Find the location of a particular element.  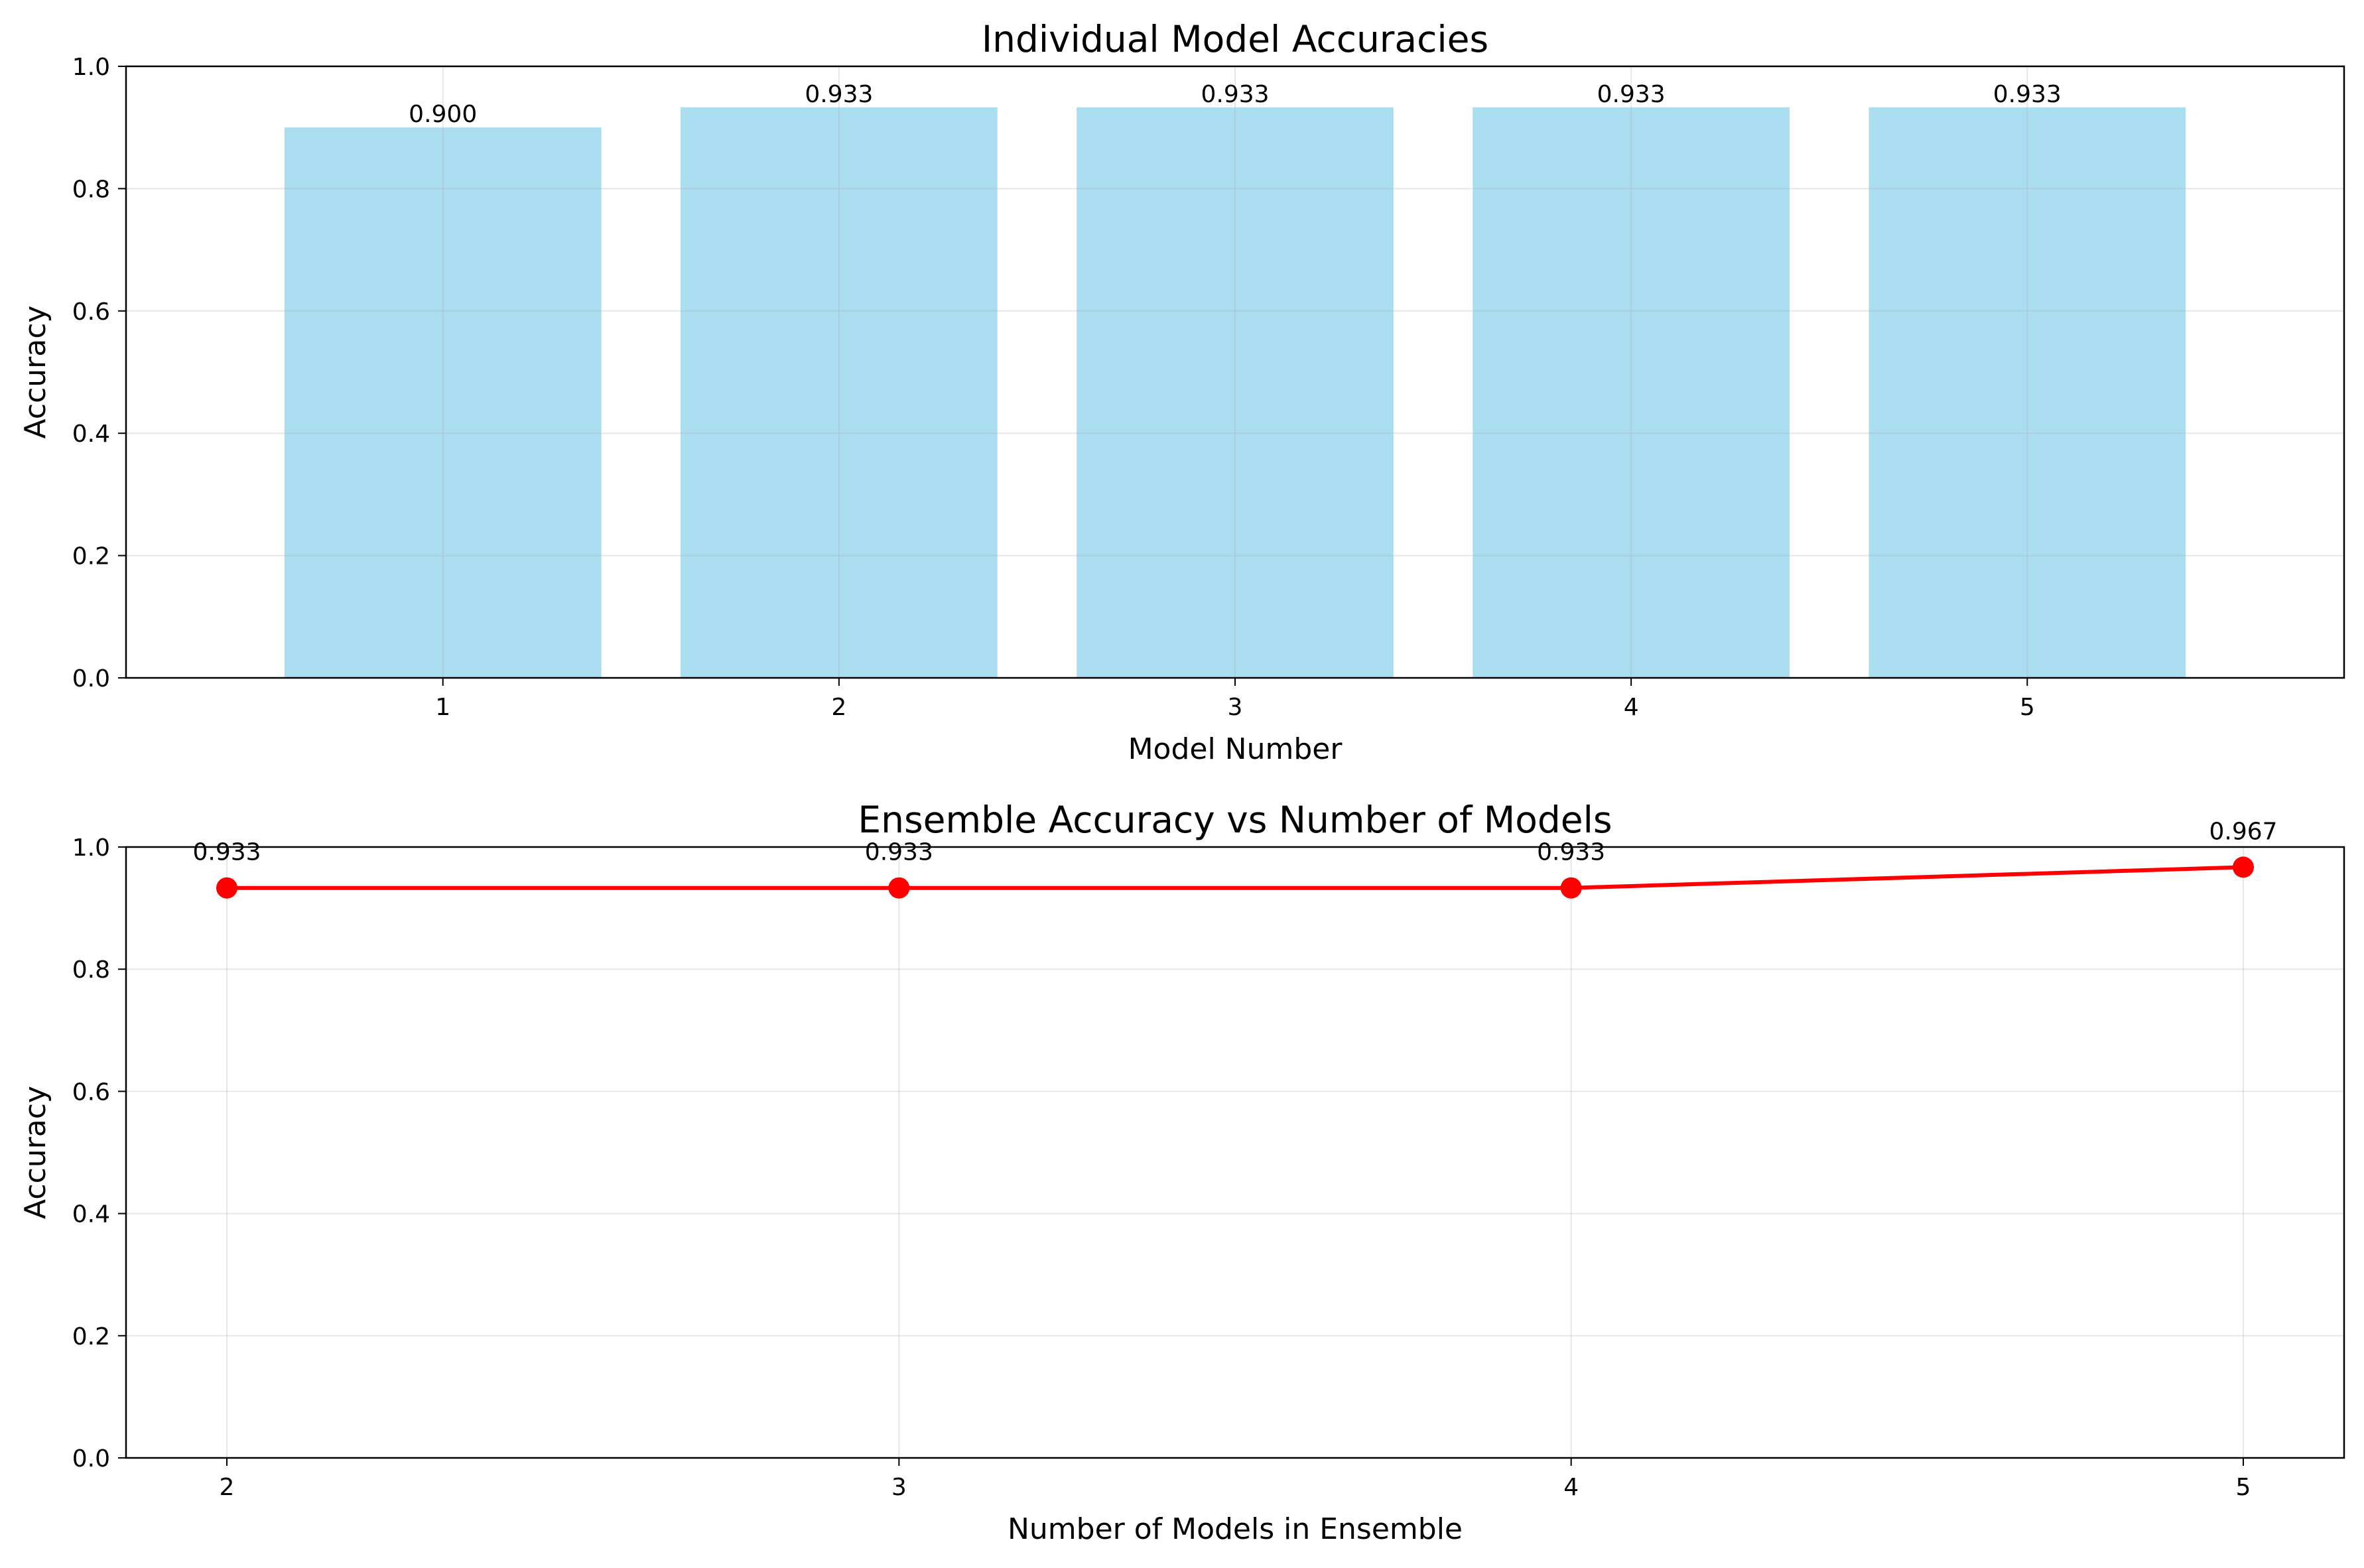

x-ticks: 2 3 4 5 is located at coordinates (1235, 1480).